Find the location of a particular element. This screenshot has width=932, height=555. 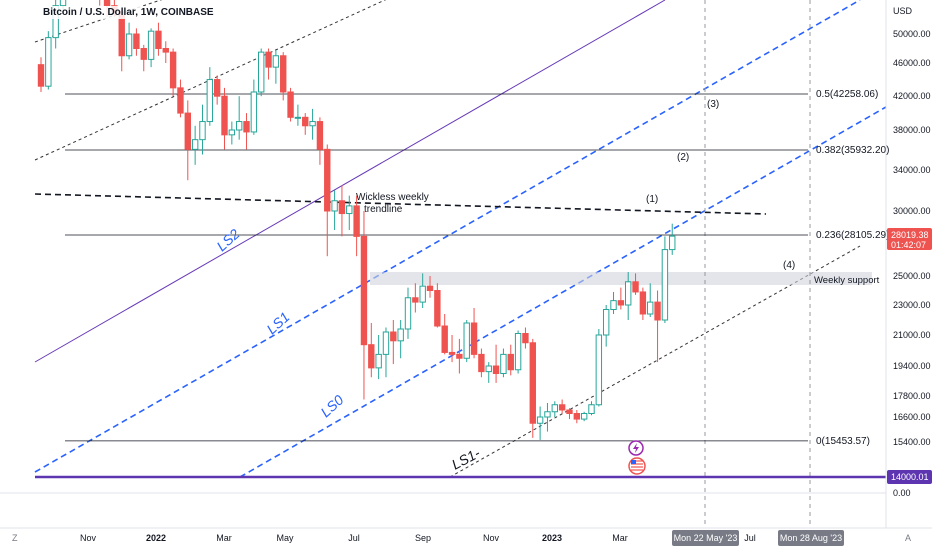

y-tick-label: 19400.00 is located at coordinates (912, 366).